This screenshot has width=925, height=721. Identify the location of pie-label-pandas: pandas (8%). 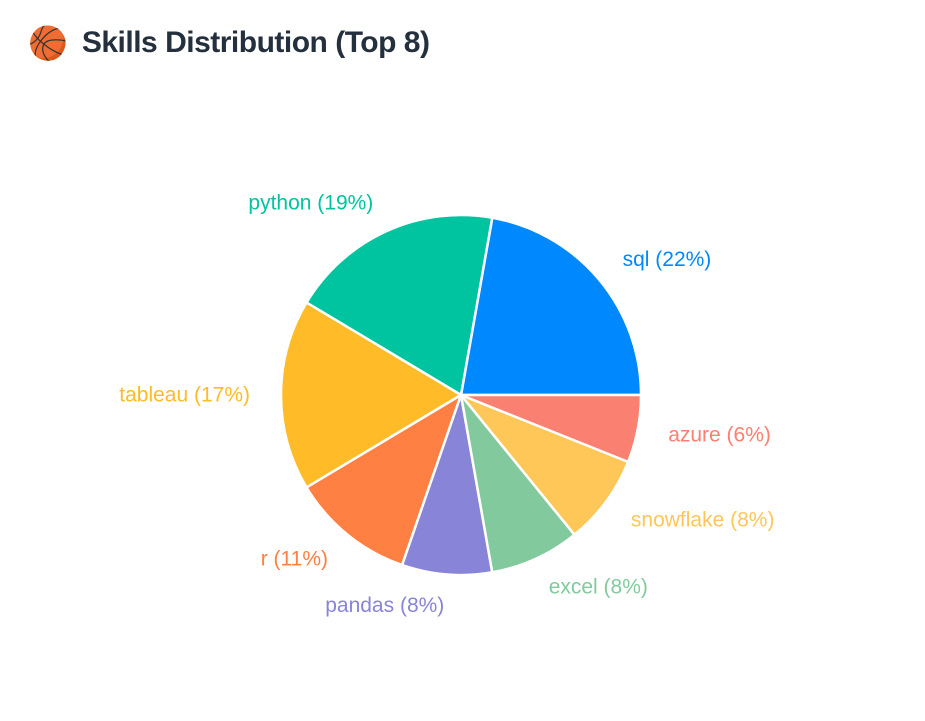
(384, 605).